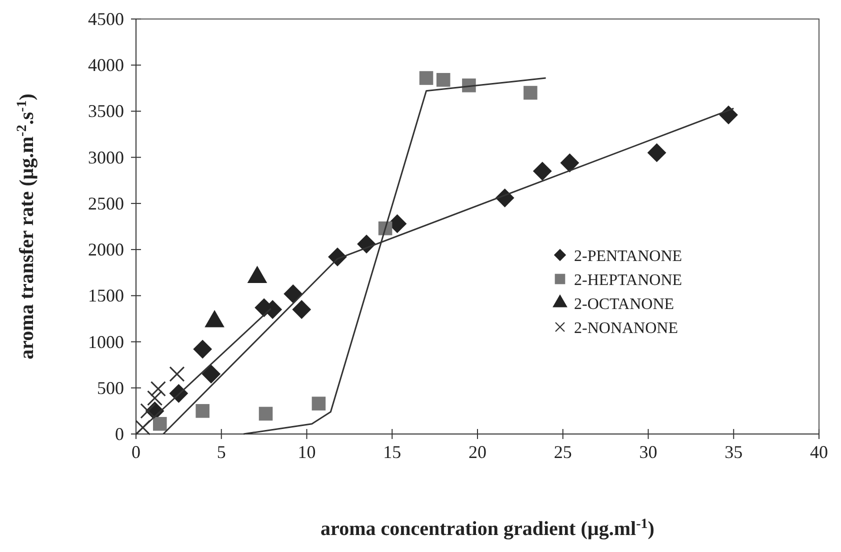 This screenshot has height=552, width=841. I want to click on x-tick-label: 40, so click(819, 452).